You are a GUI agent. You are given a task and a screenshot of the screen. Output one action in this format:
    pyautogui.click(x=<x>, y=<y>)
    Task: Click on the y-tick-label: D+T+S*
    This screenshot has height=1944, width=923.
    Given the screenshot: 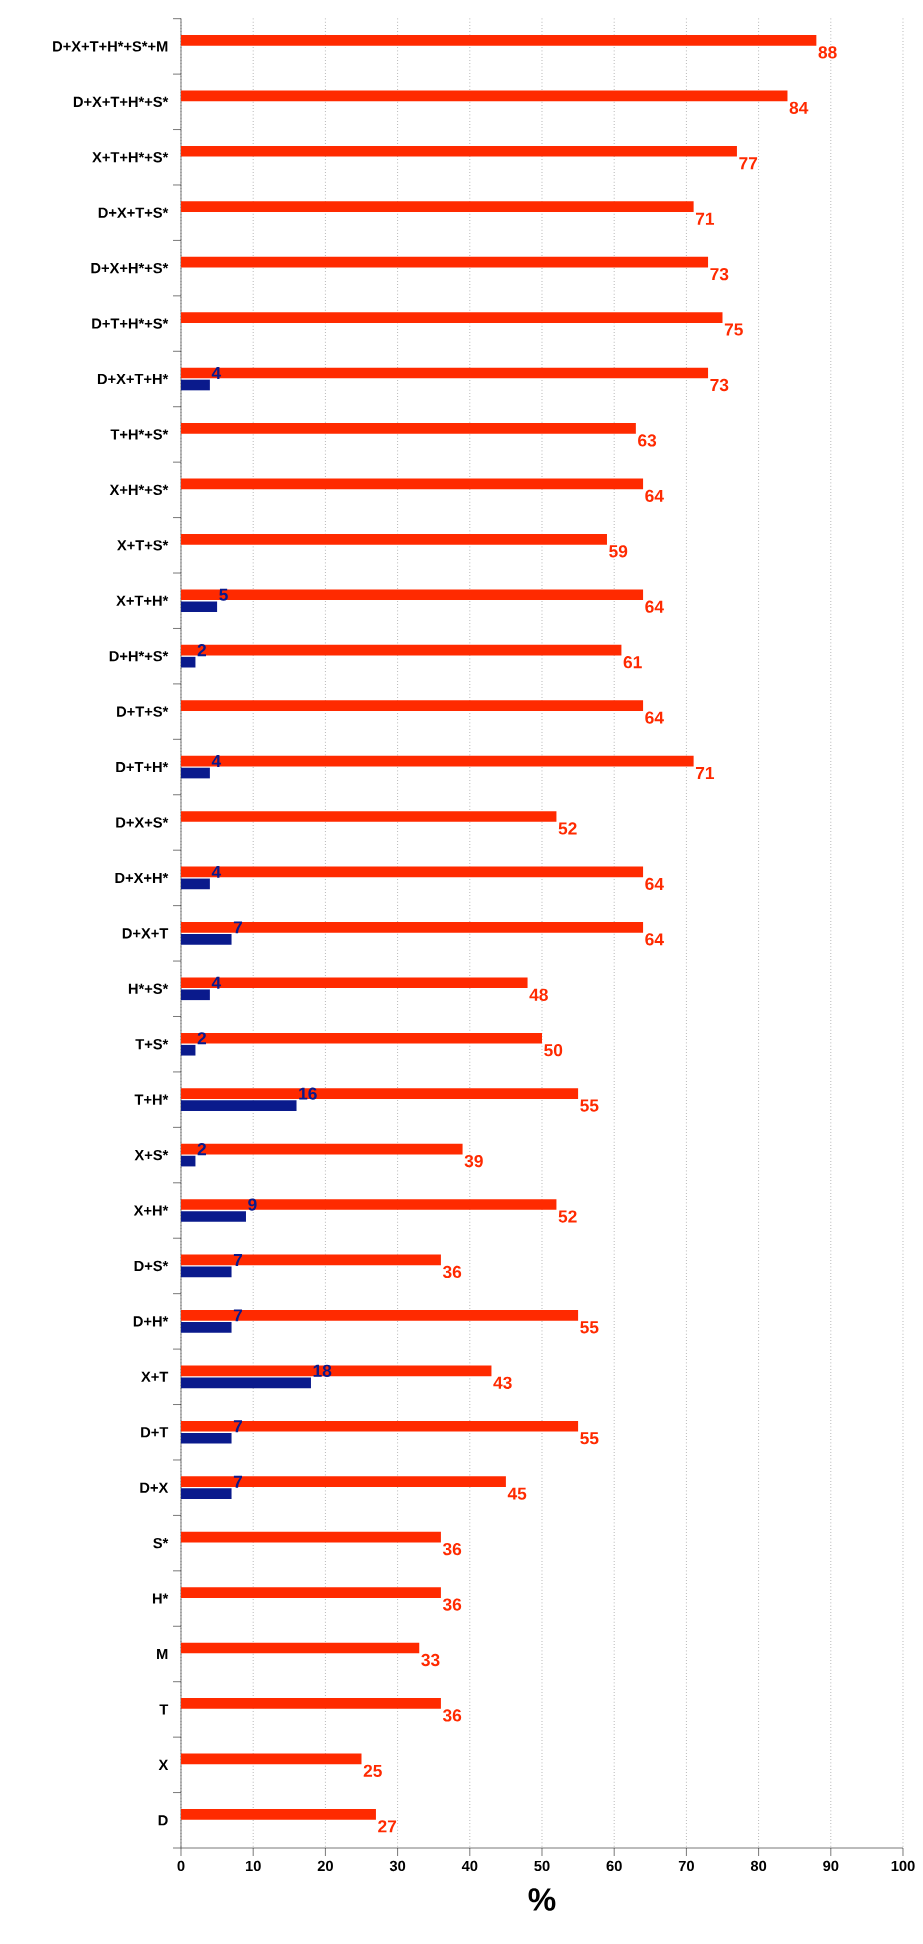 What is the action you would take?
    pyautogui.click(x=143, y=711)
    